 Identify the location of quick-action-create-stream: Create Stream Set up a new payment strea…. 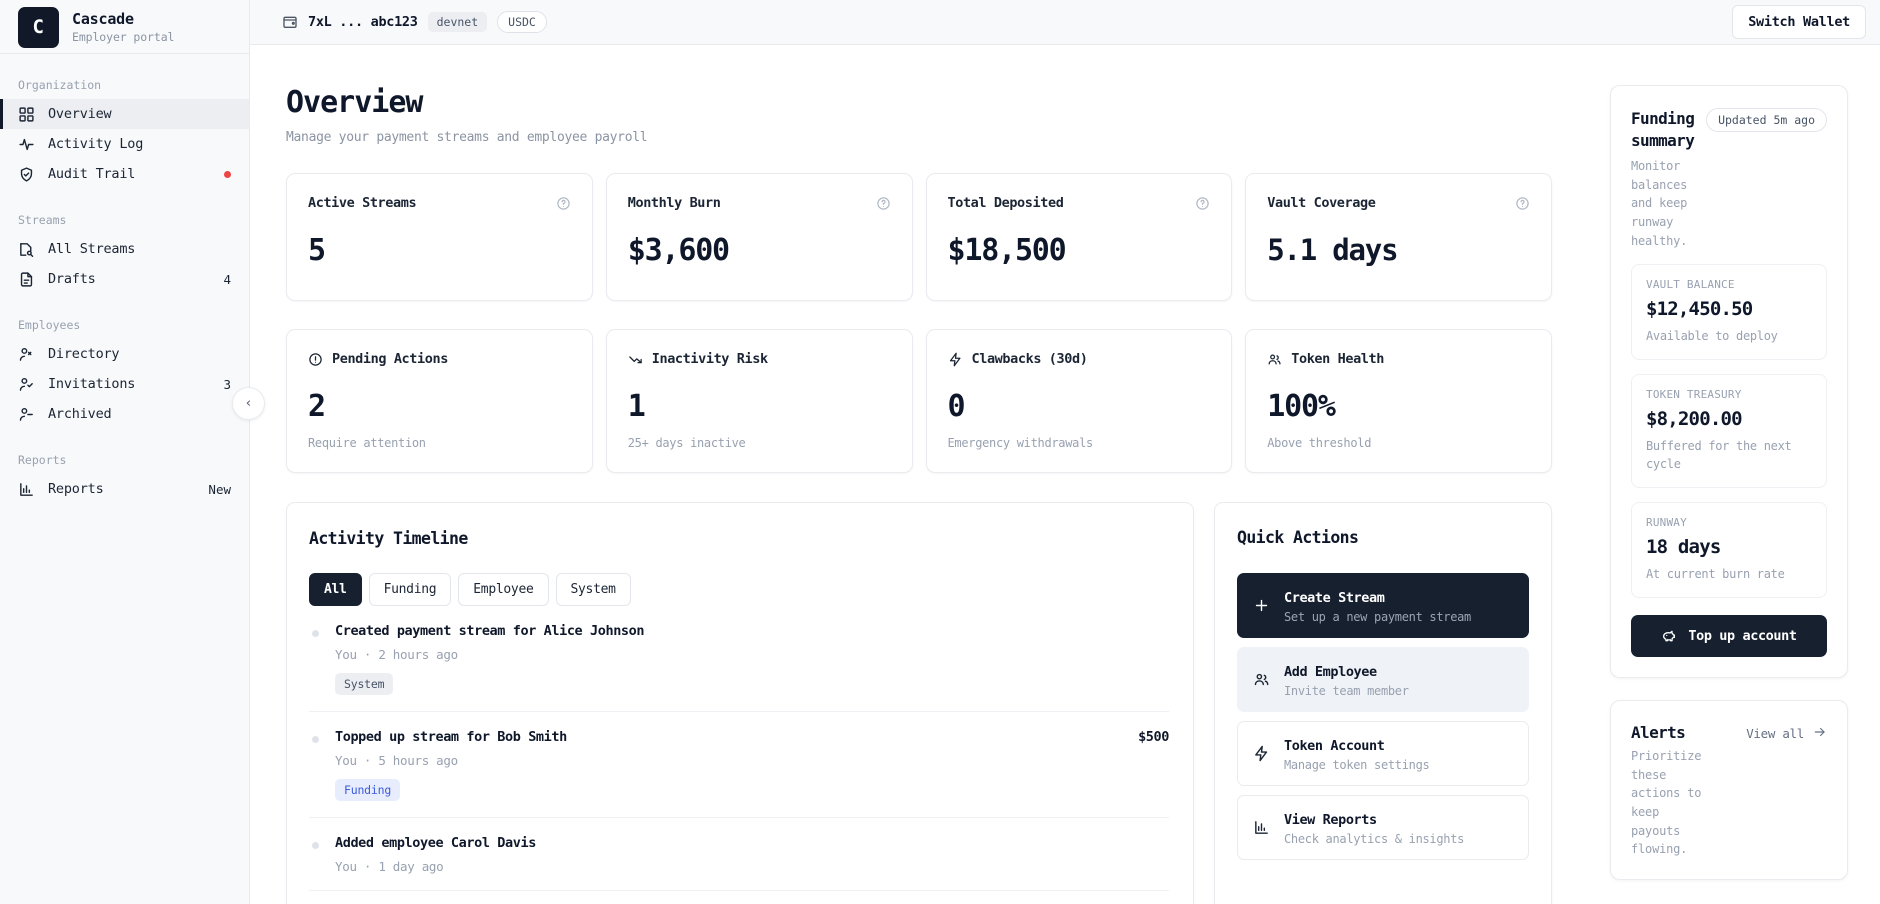
(1383, 605).